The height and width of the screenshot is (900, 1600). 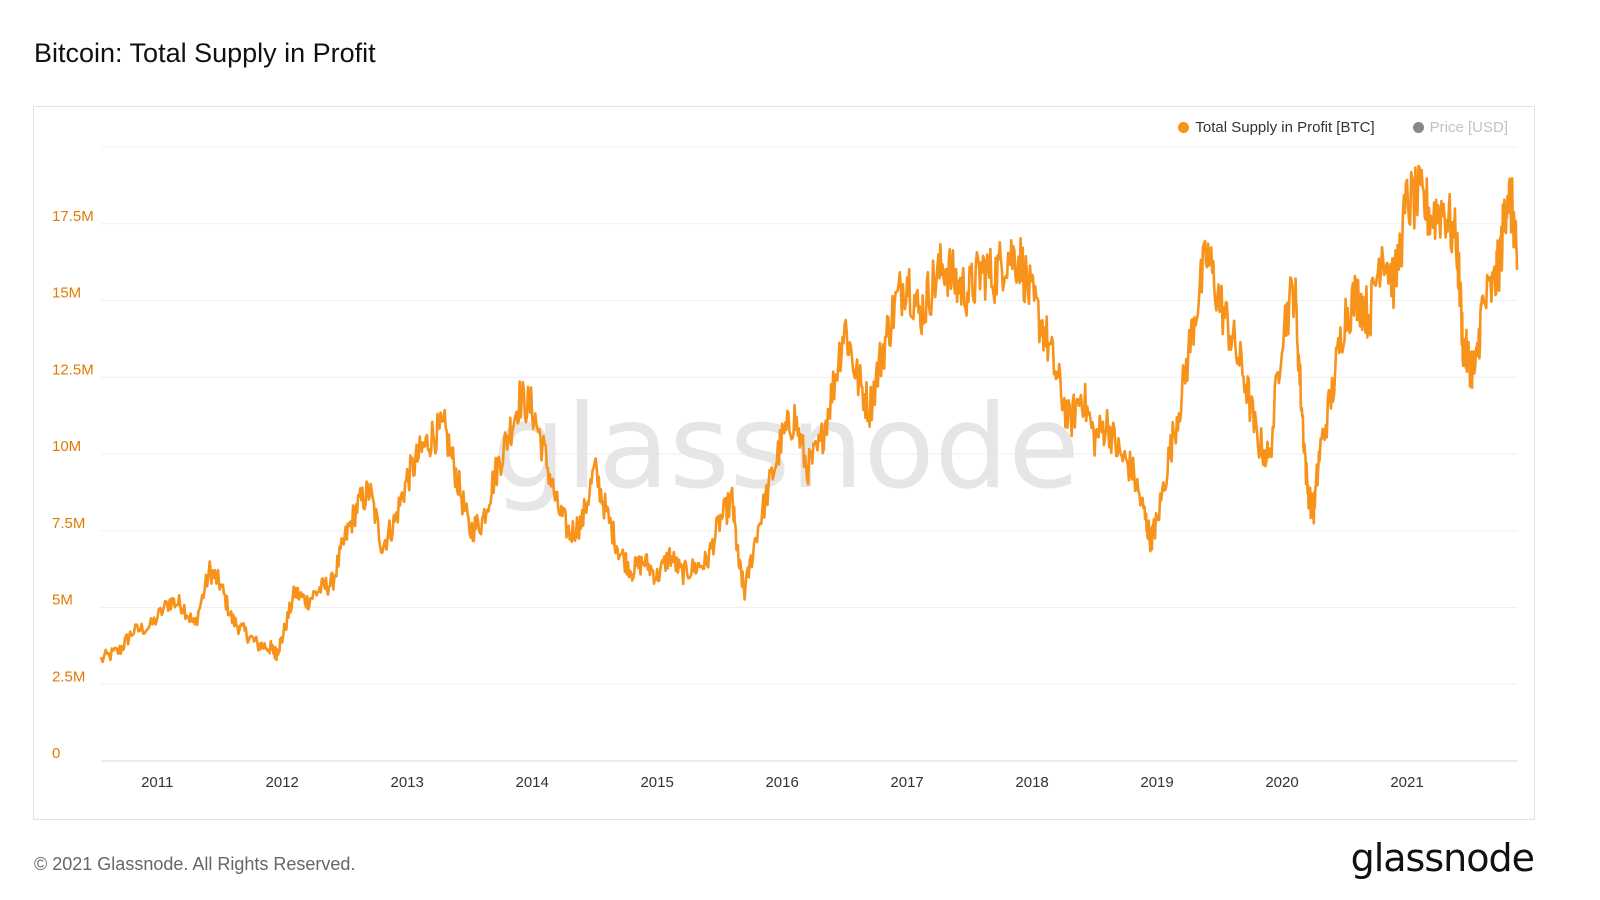 I want to click on x-tick-label: 2016, so click(x=781, y=782).